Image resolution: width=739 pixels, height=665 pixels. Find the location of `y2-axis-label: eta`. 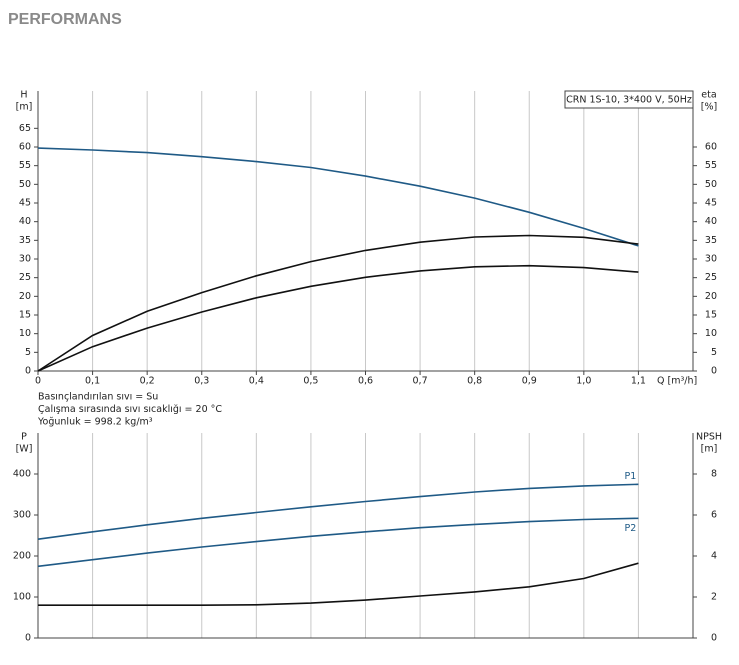

y2-axis-label: eta is located at coordinates (708, 95).